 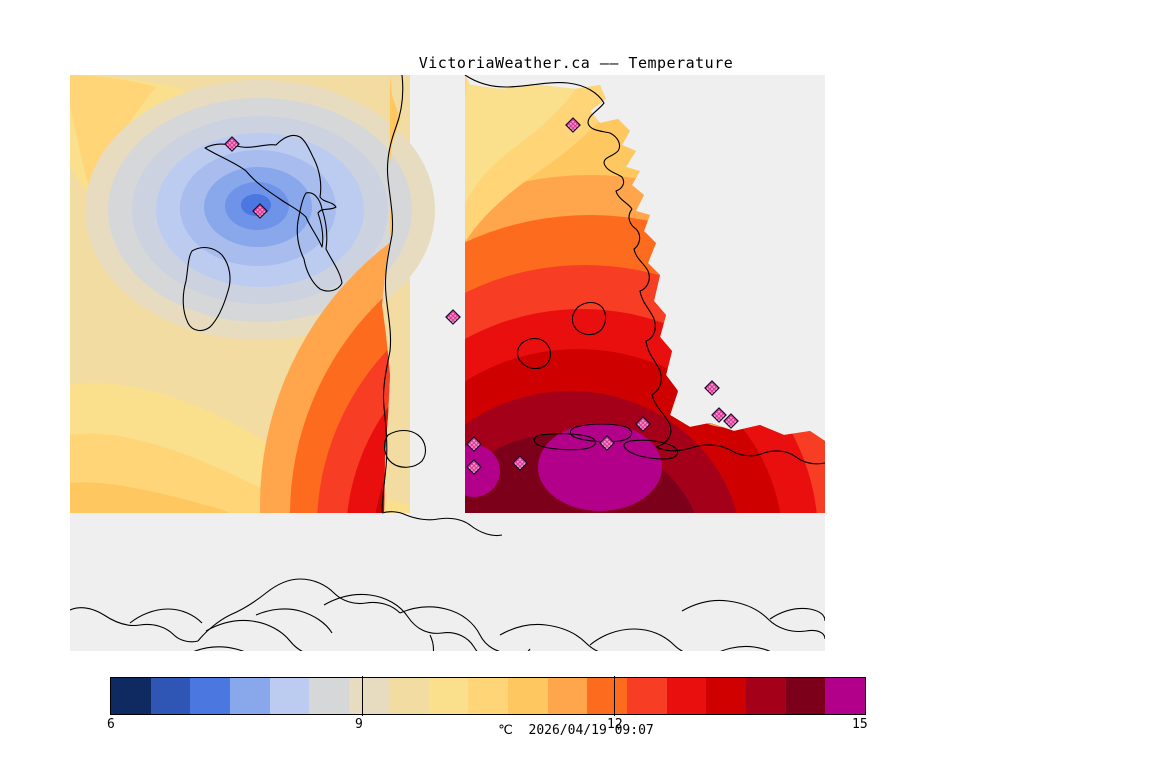 I want to click on page-title: VictoriaWeather.ca —— Temperature, so click(x=576, y=63).